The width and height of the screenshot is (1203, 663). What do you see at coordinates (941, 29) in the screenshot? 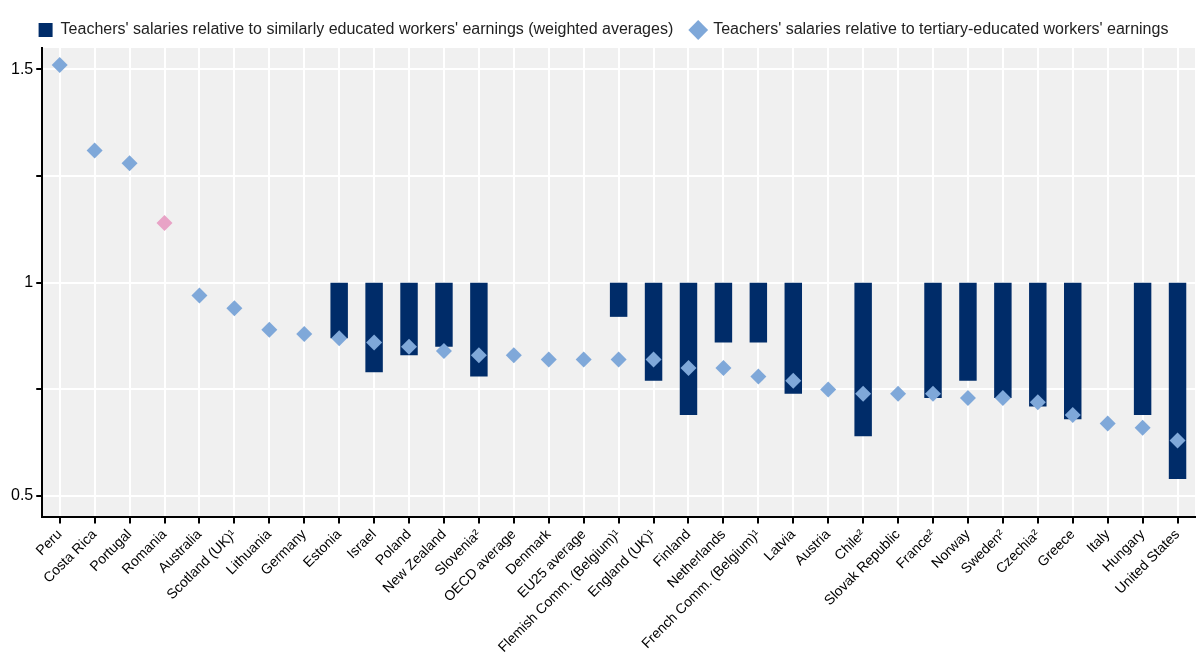
I see `legend-label: Teachers' salaries relative to tertiary-educated workers' earnings` at bounding box center [941, 29].